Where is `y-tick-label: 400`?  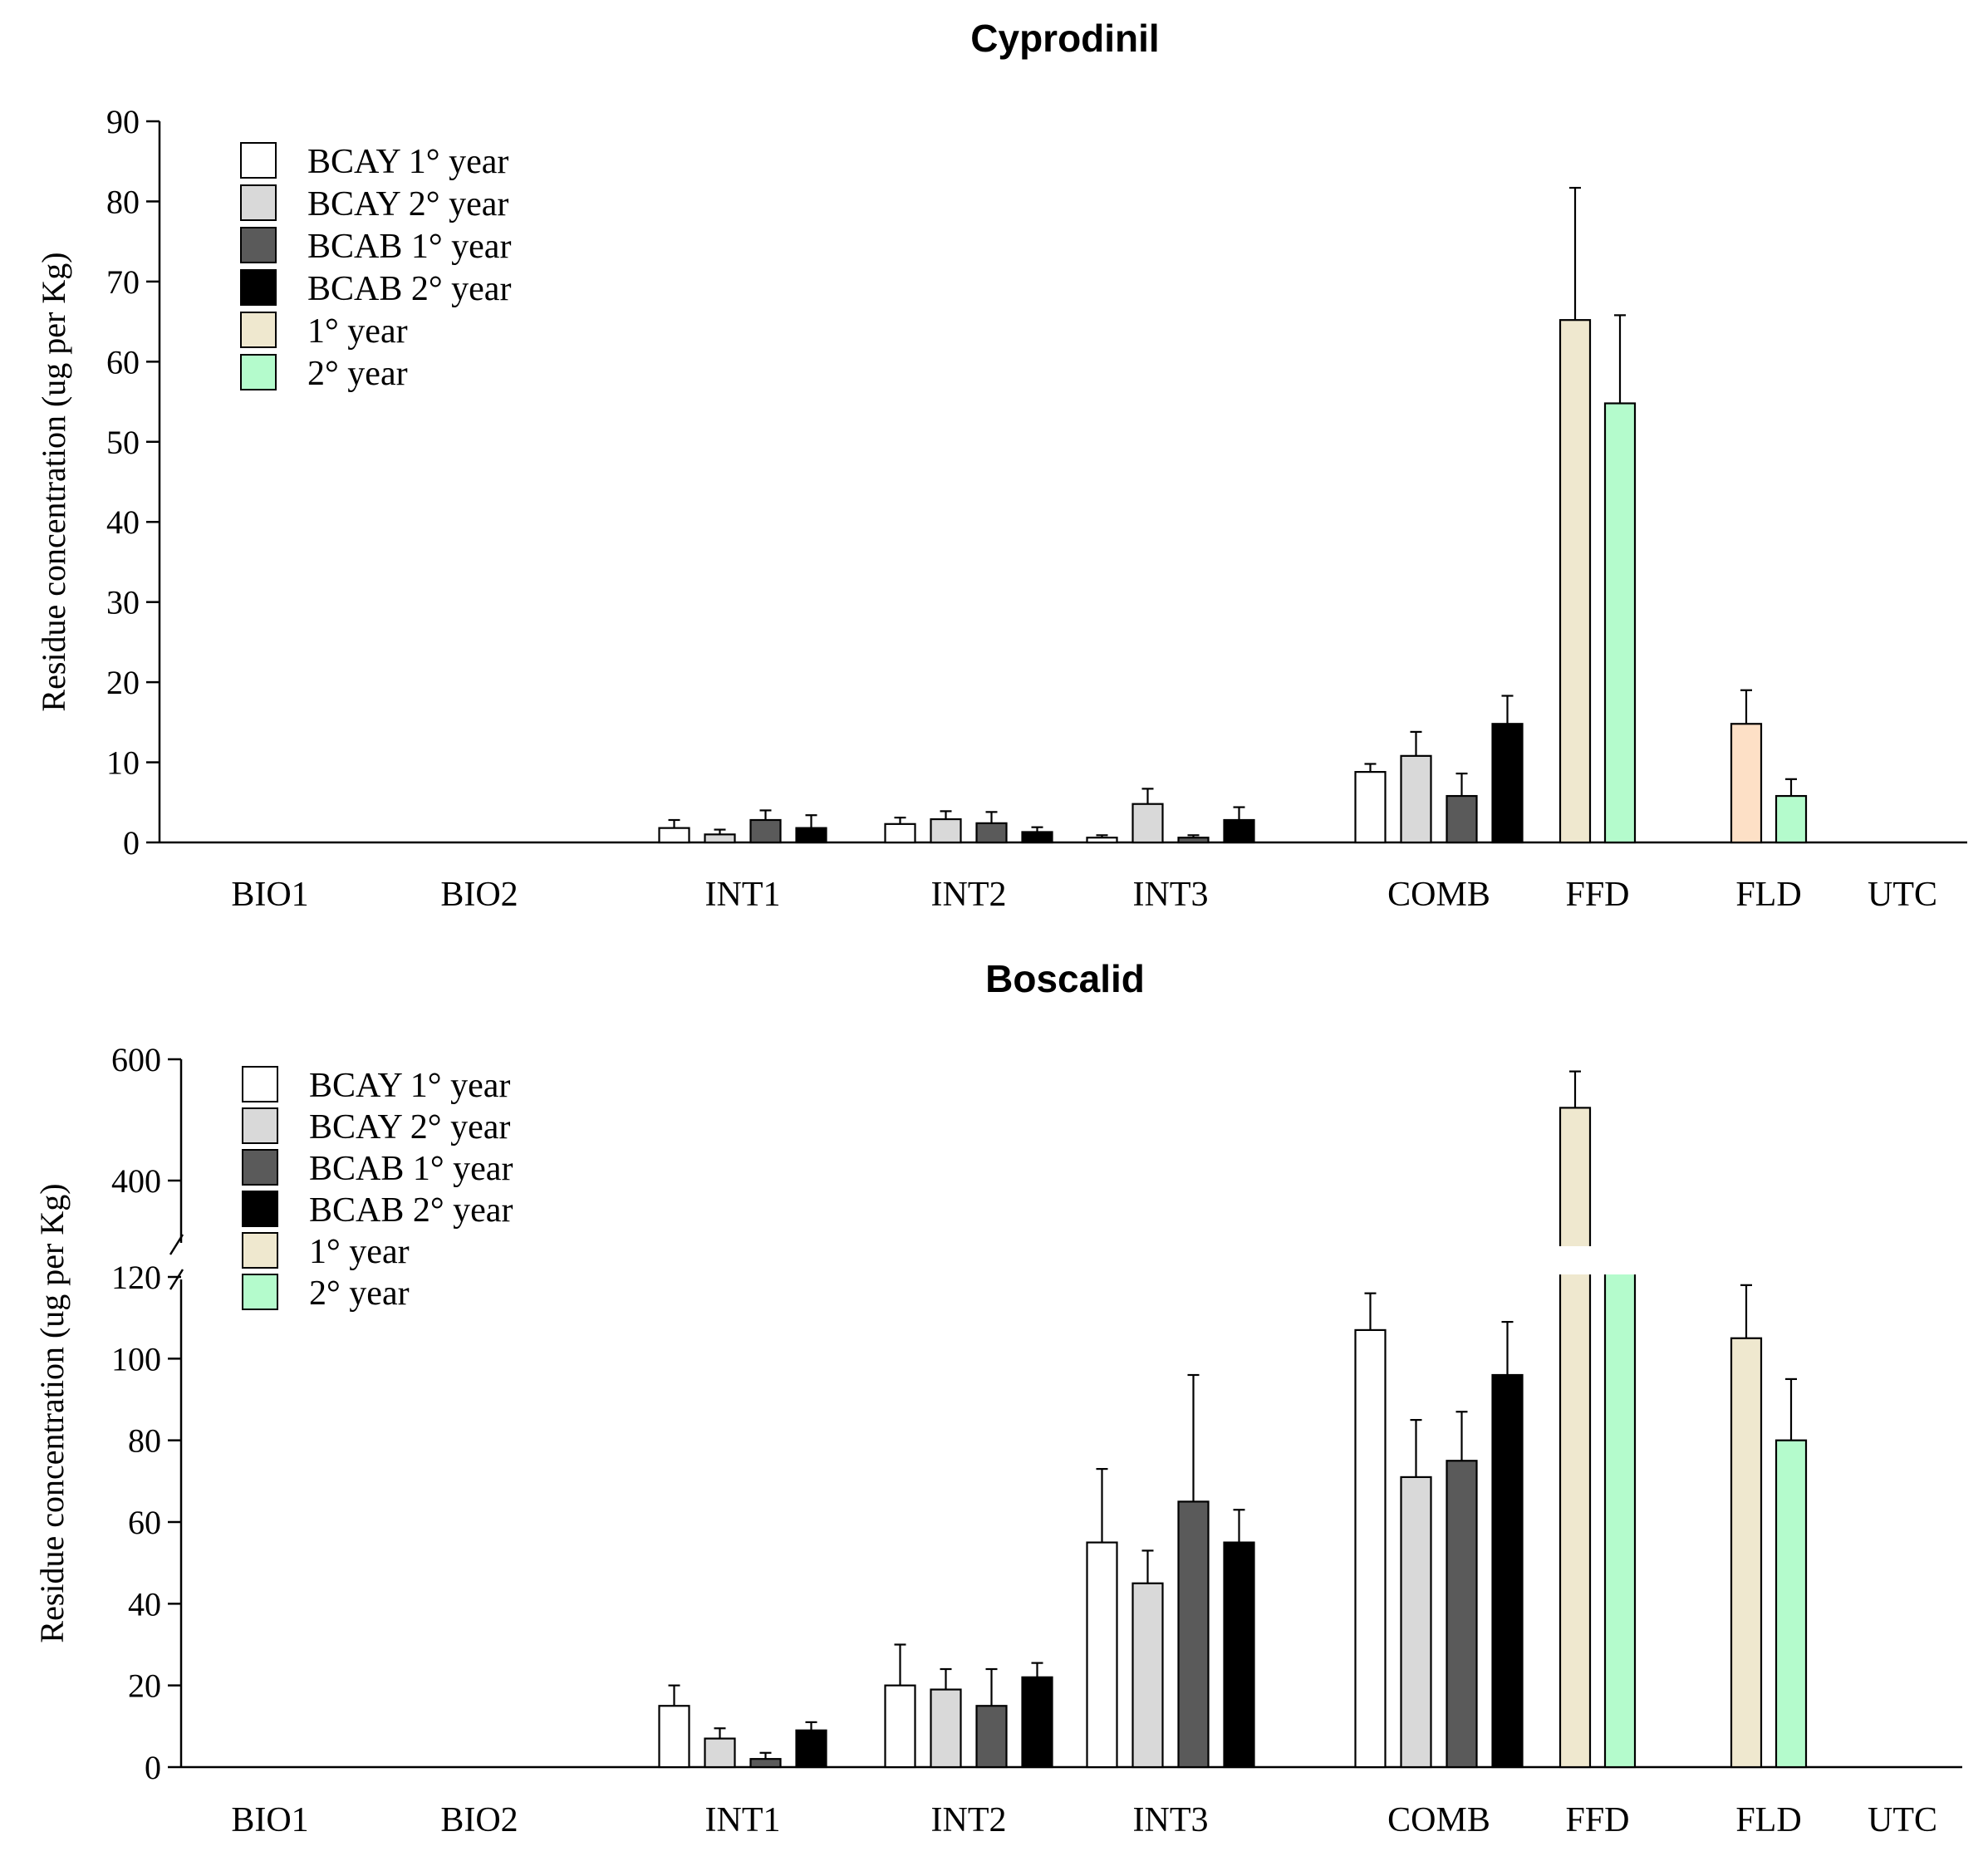 y-tick-label: 400 is located at coordinates (136, 1181).